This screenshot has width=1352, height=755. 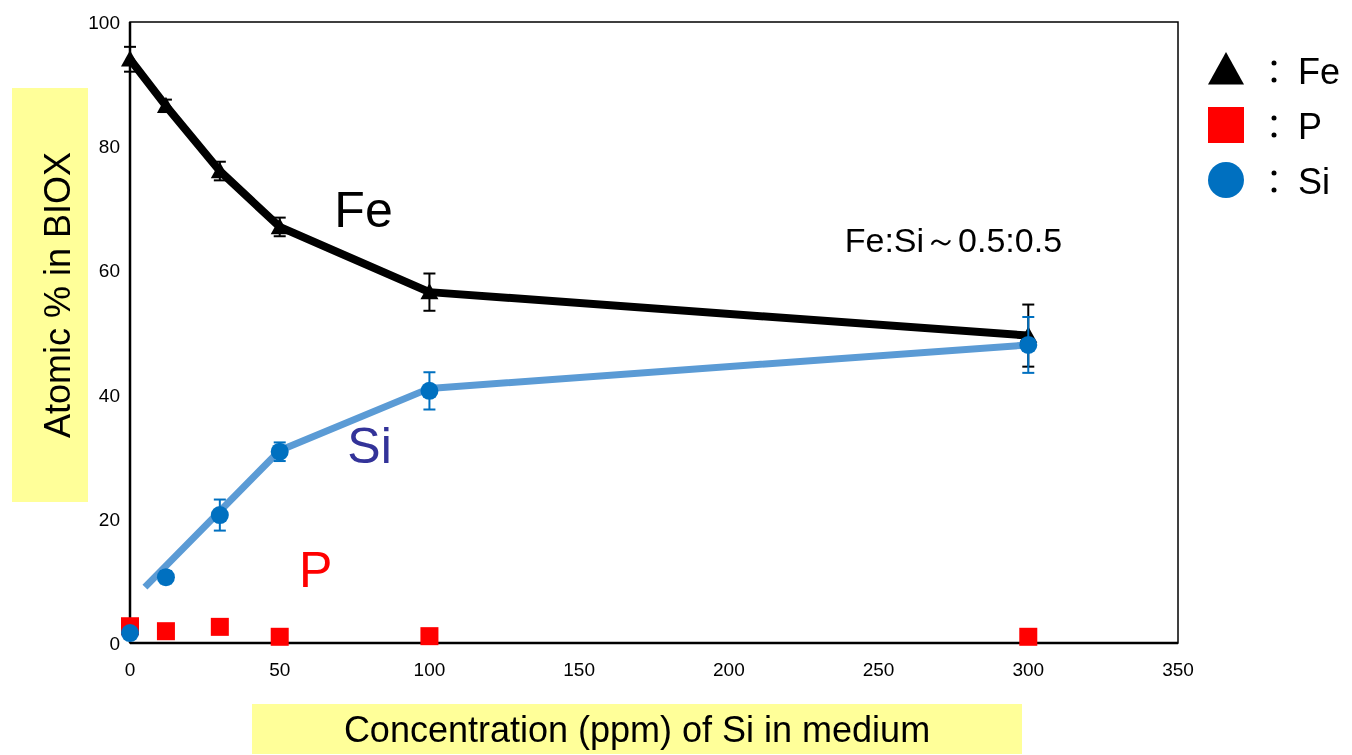 What do you see at coordinates (114, 643) in the screenshot?
I see `y-tick-label: 0` at bounding box center [114, 643].